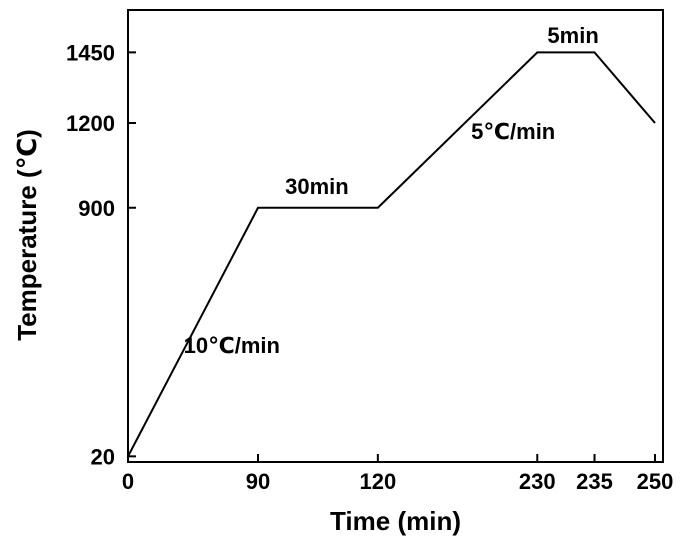 This screenshot has height=549, width=697. What do you see at coordinates (27, 235) in the screenshot?
I see `y-axis-title: Temperature (℃)` at bounding box center [27, 235].